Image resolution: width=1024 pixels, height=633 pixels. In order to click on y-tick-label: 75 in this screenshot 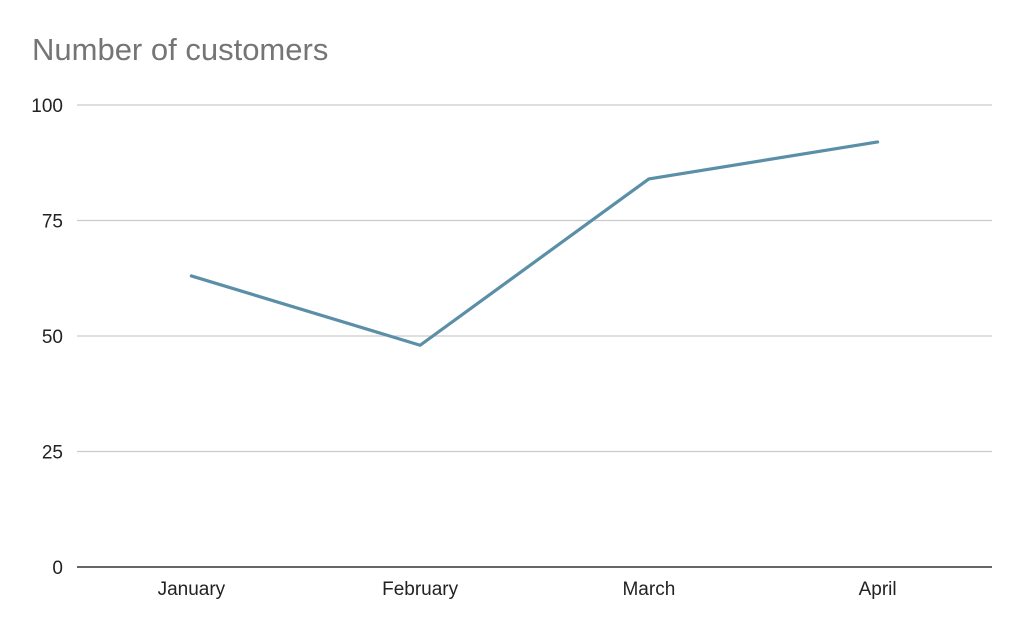, I will do `click(52, 222)`.